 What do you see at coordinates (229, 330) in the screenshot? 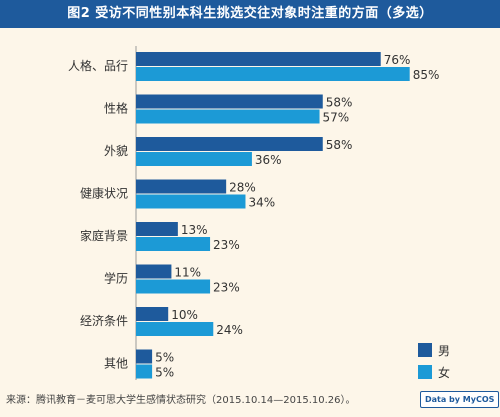
I see `data-label: 24%` at bounding box center [229, 330].